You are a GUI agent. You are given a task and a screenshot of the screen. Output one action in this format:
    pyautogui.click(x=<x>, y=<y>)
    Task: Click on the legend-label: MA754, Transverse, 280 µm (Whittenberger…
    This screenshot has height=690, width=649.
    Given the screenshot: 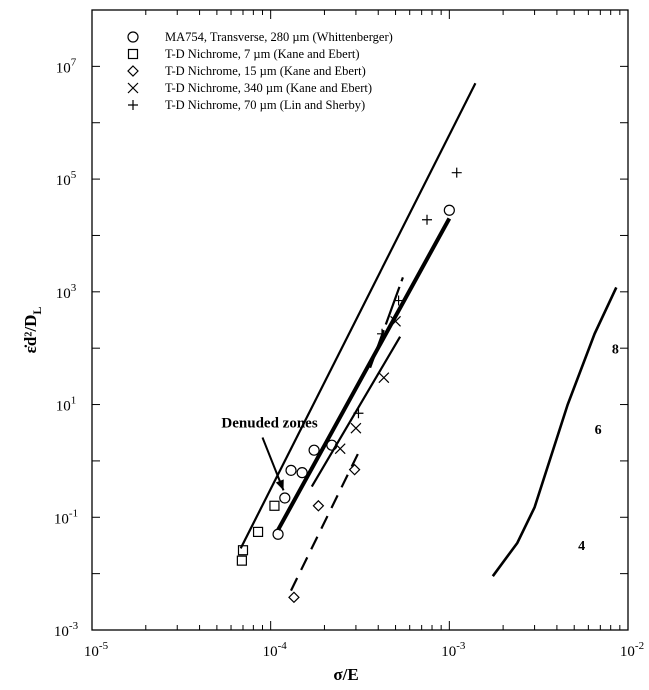 What is the action you would take?
    pyautogui.click(x=279, y=37)
    